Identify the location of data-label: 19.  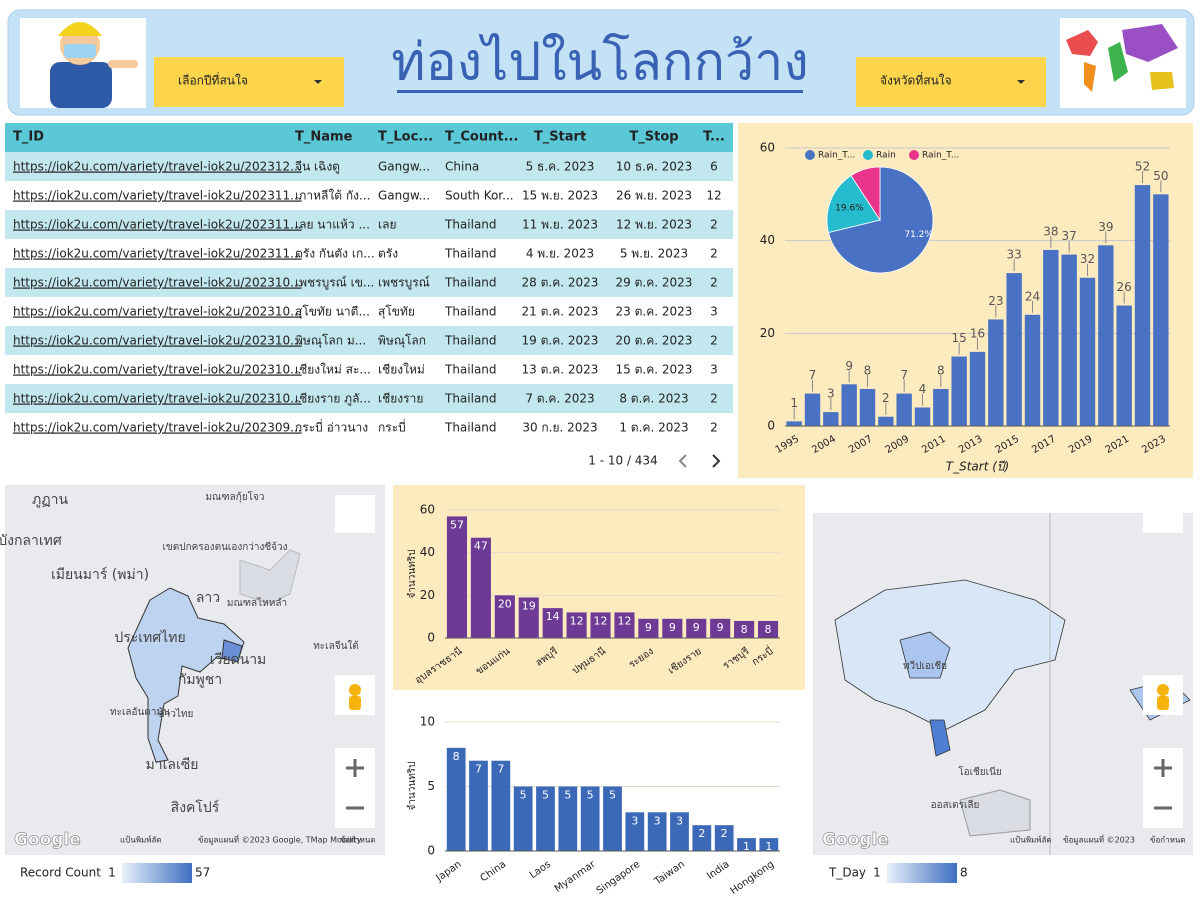
(529, 605).